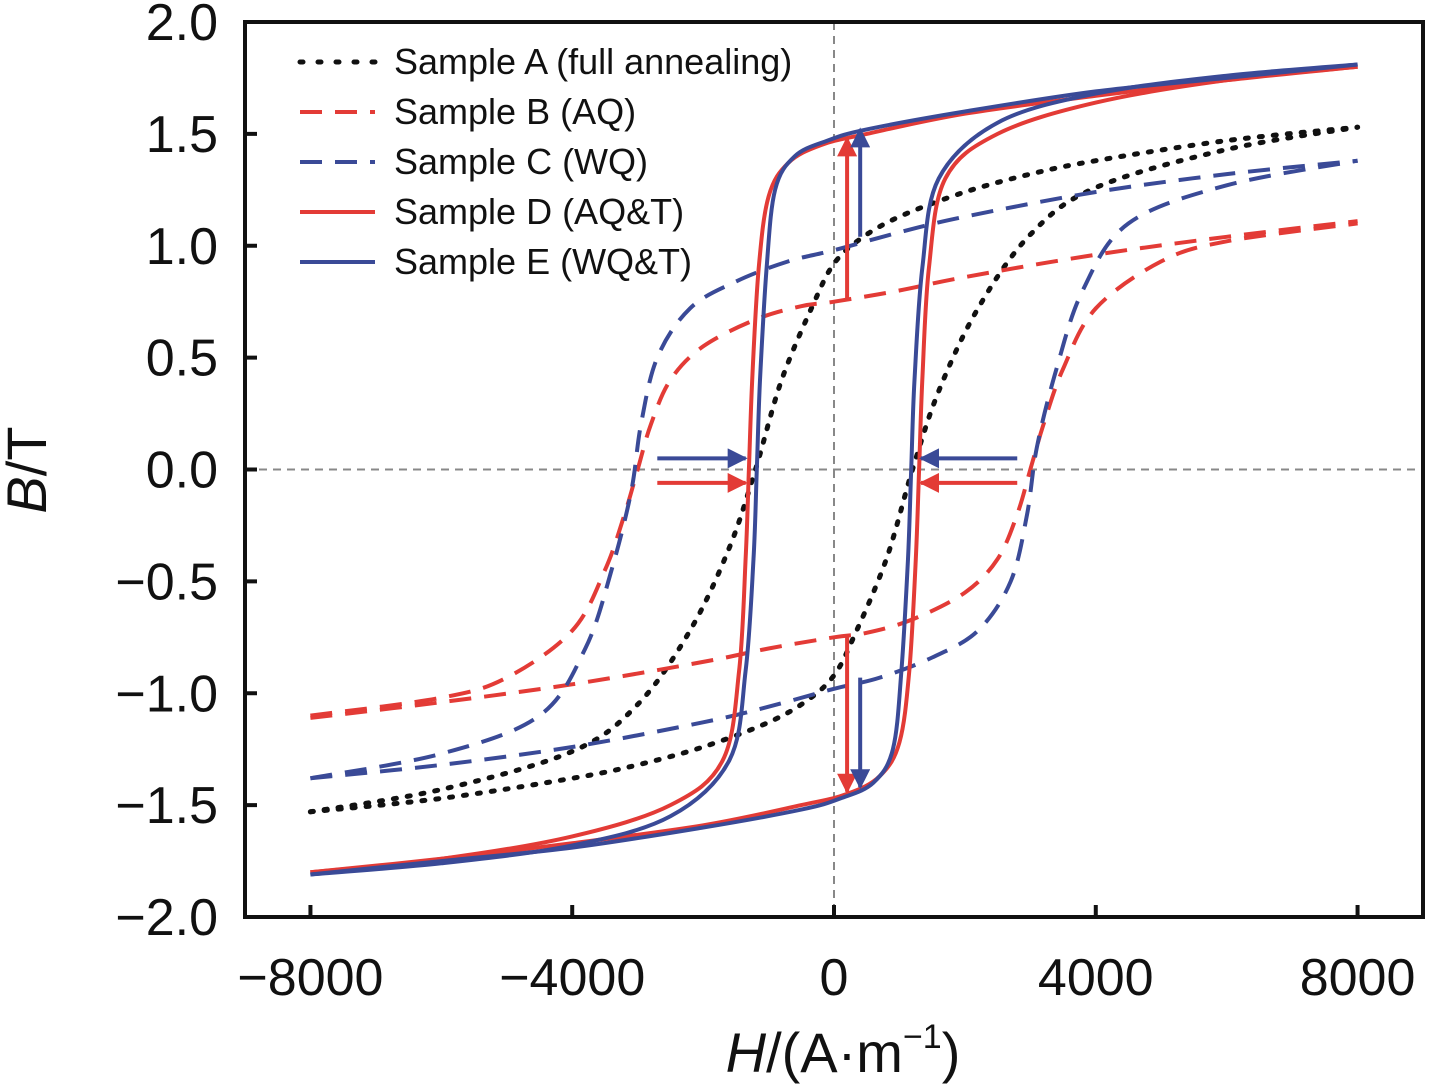 The image size is (1439, 1087). Describe the element at coordinates (166, 694) in the screenshot. I see `y-tick-label: −1.0` at that location.